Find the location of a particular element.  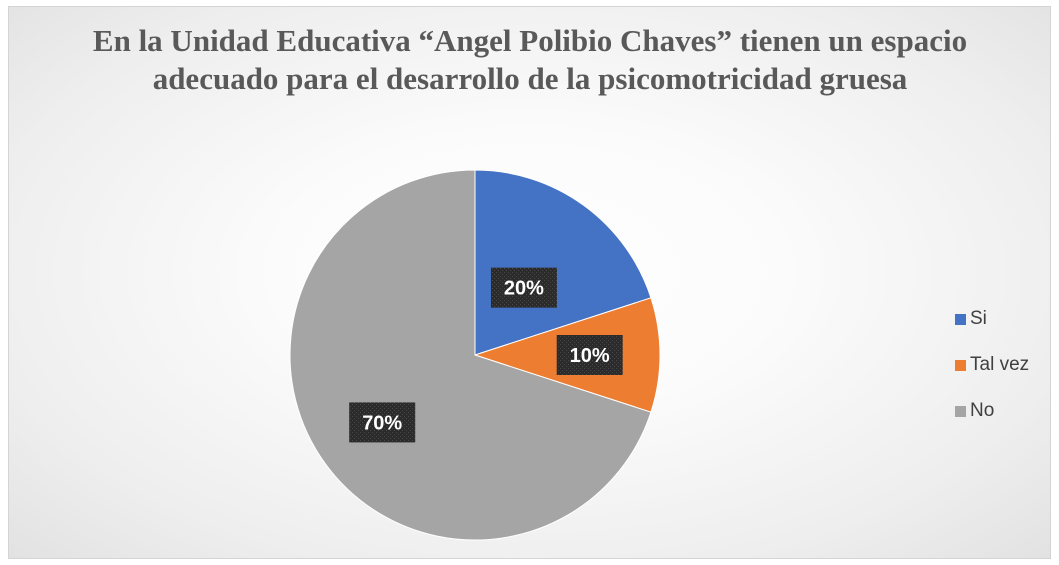

data-label-tal-vez: 10% is located at coordinates (589, 355).